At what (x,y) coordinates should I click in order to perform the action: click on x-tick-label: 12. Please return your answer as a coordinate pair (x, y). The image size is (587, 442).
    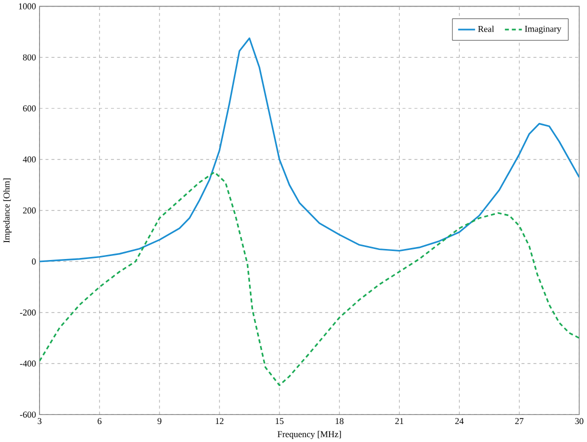
    Looking at the image, I should click on (220, 421).